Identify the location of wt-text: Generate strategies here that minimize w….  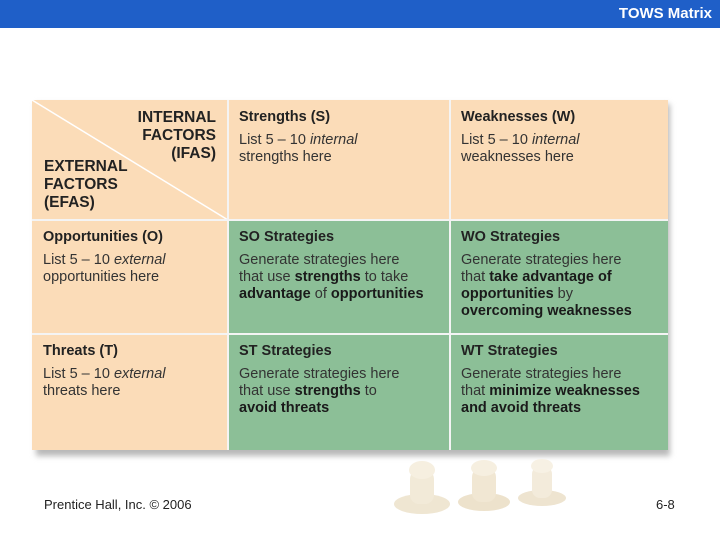
(550, 391).